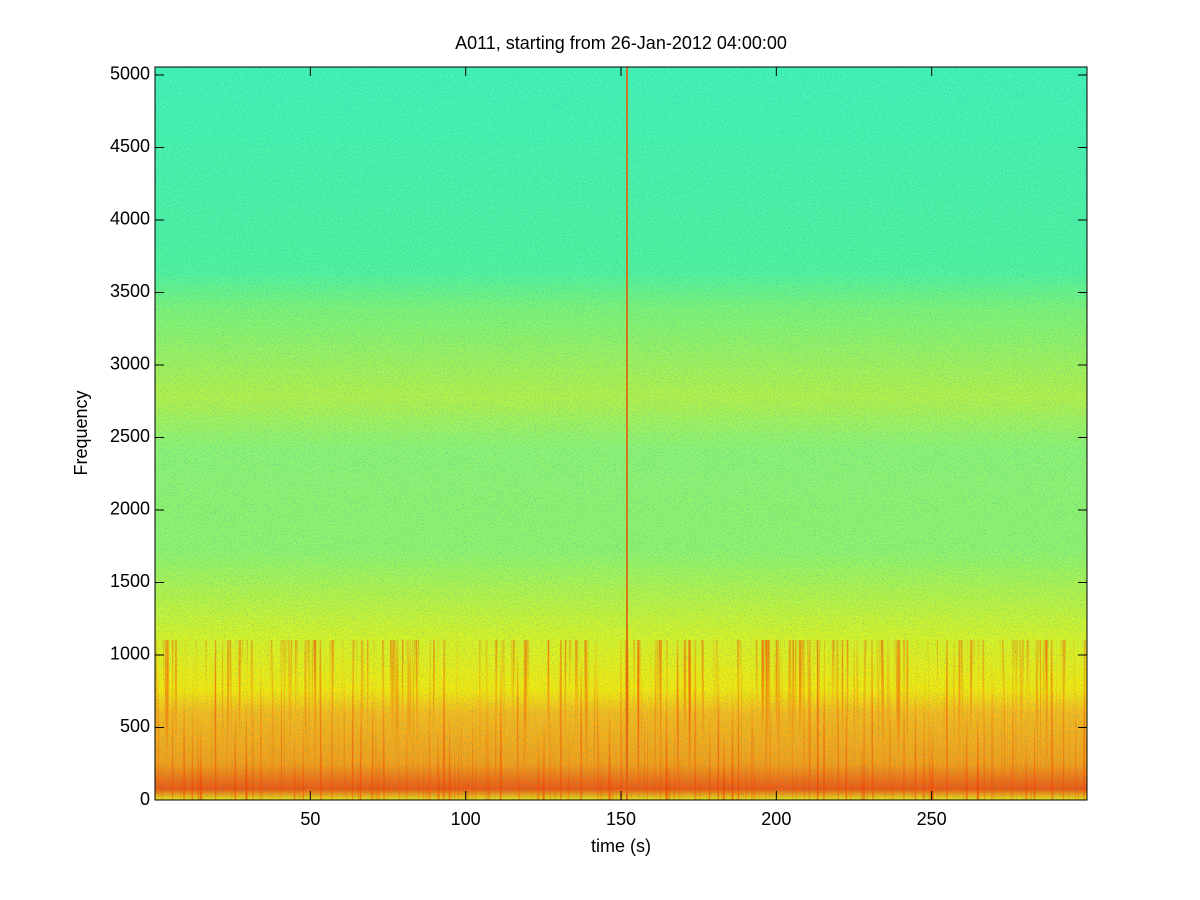 The height and width of the screenshot is (900, 1200). What do you see at coordinates (130, 581) in the screenshot?
I see `y-tick-label: 1500` at bounding box center [130, 581].